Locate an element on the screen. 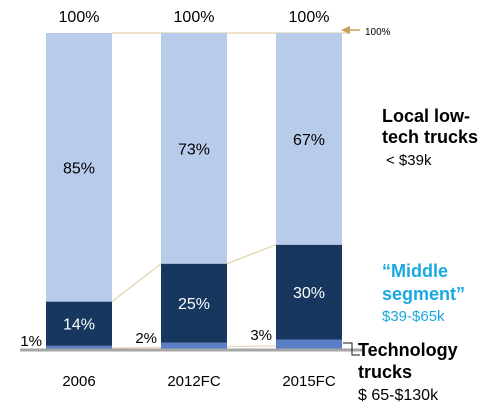 This screenshot has width=500, height=410. annotation-arrow-head is located at coordinates (345, 30).